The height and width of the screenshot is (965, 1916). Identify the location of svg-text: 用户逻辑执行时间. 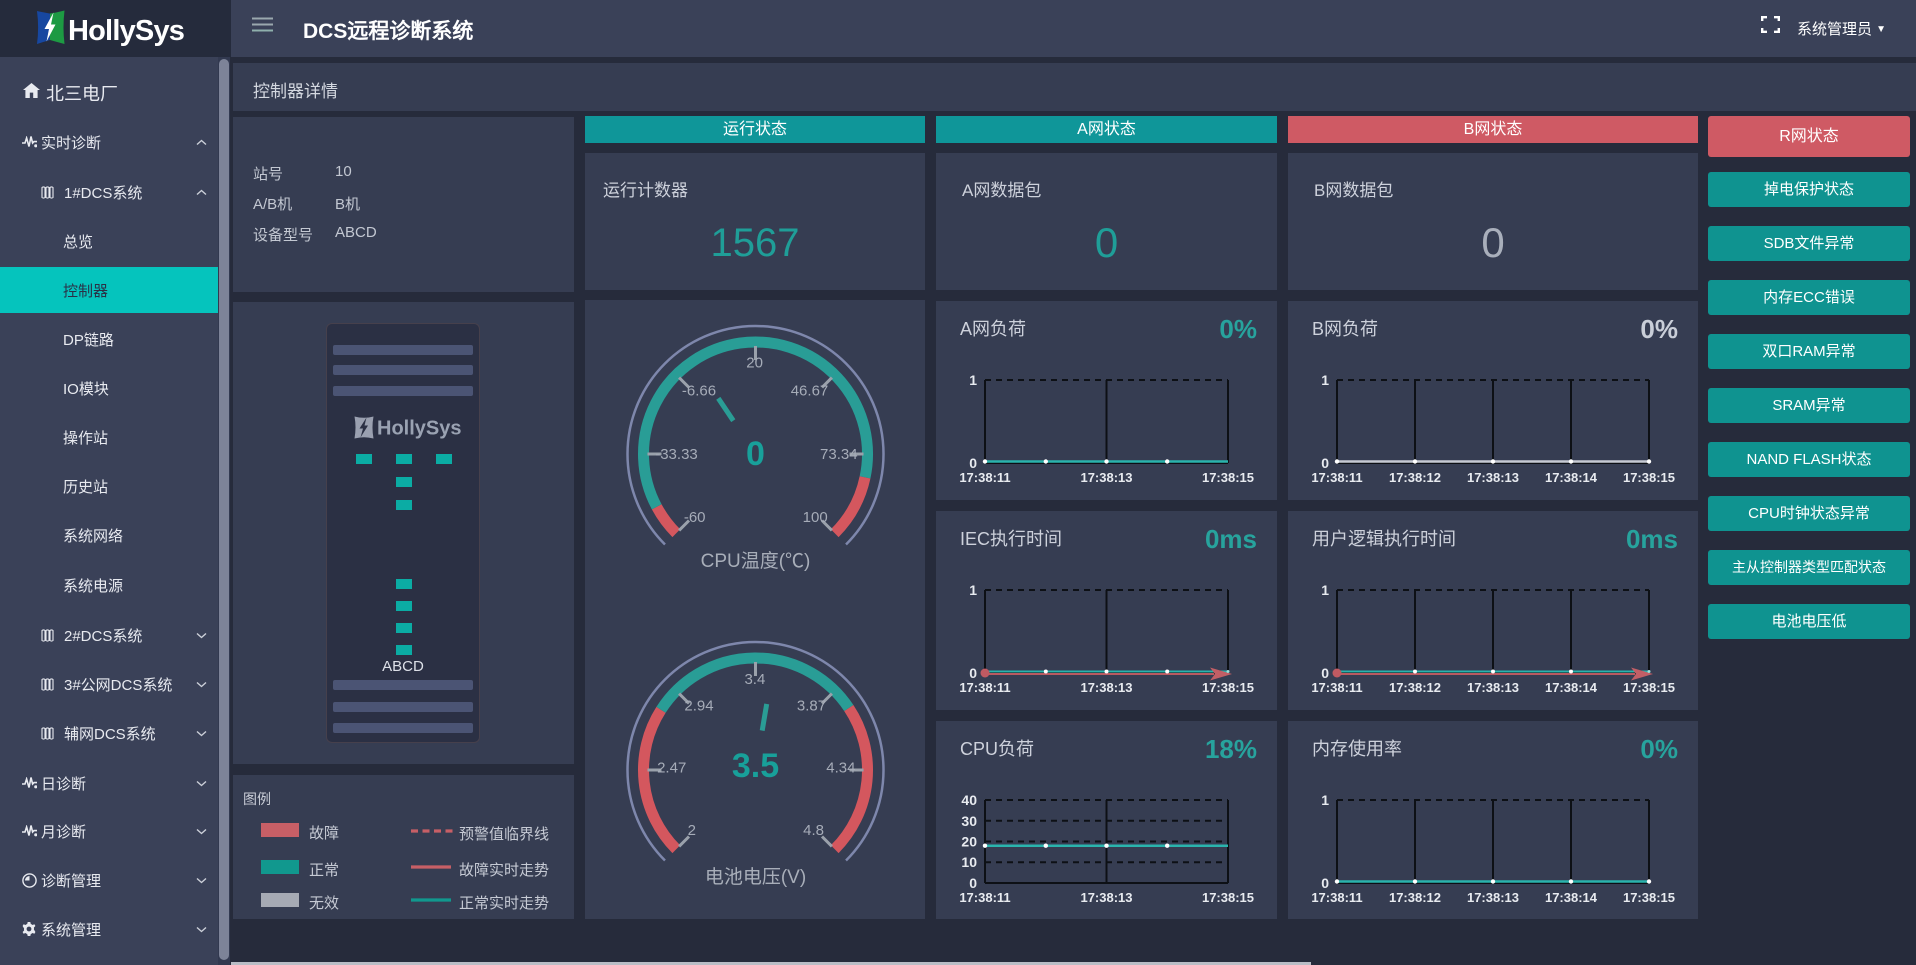
(1384, 539).